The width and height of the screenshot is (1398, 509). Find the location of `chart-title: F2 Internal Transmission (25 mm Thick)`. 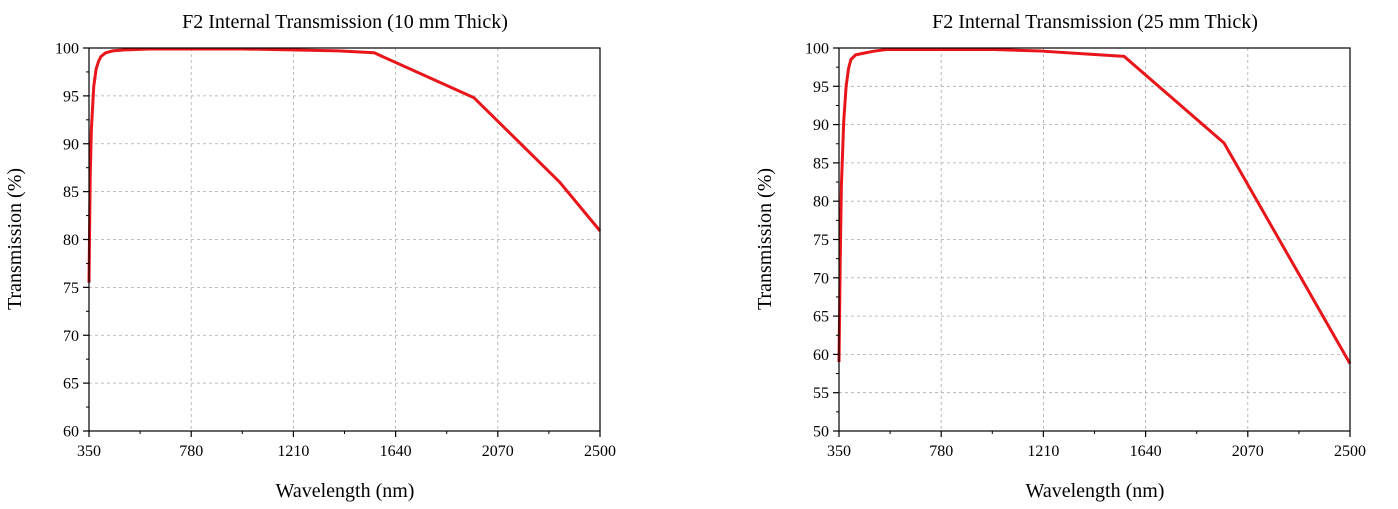

chart-title: F2 Internal Transmission (25 mm Thick) is located at coordinates (1095, 22).